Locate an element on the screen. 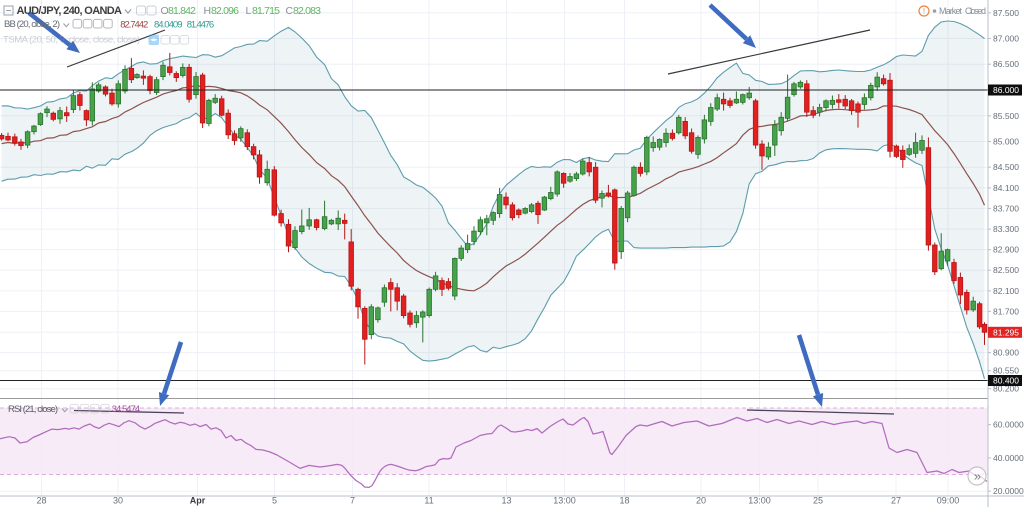 This screenshot has height=512, width=1024. svg-text: 83.700 is located at coordinates (1006, 208).